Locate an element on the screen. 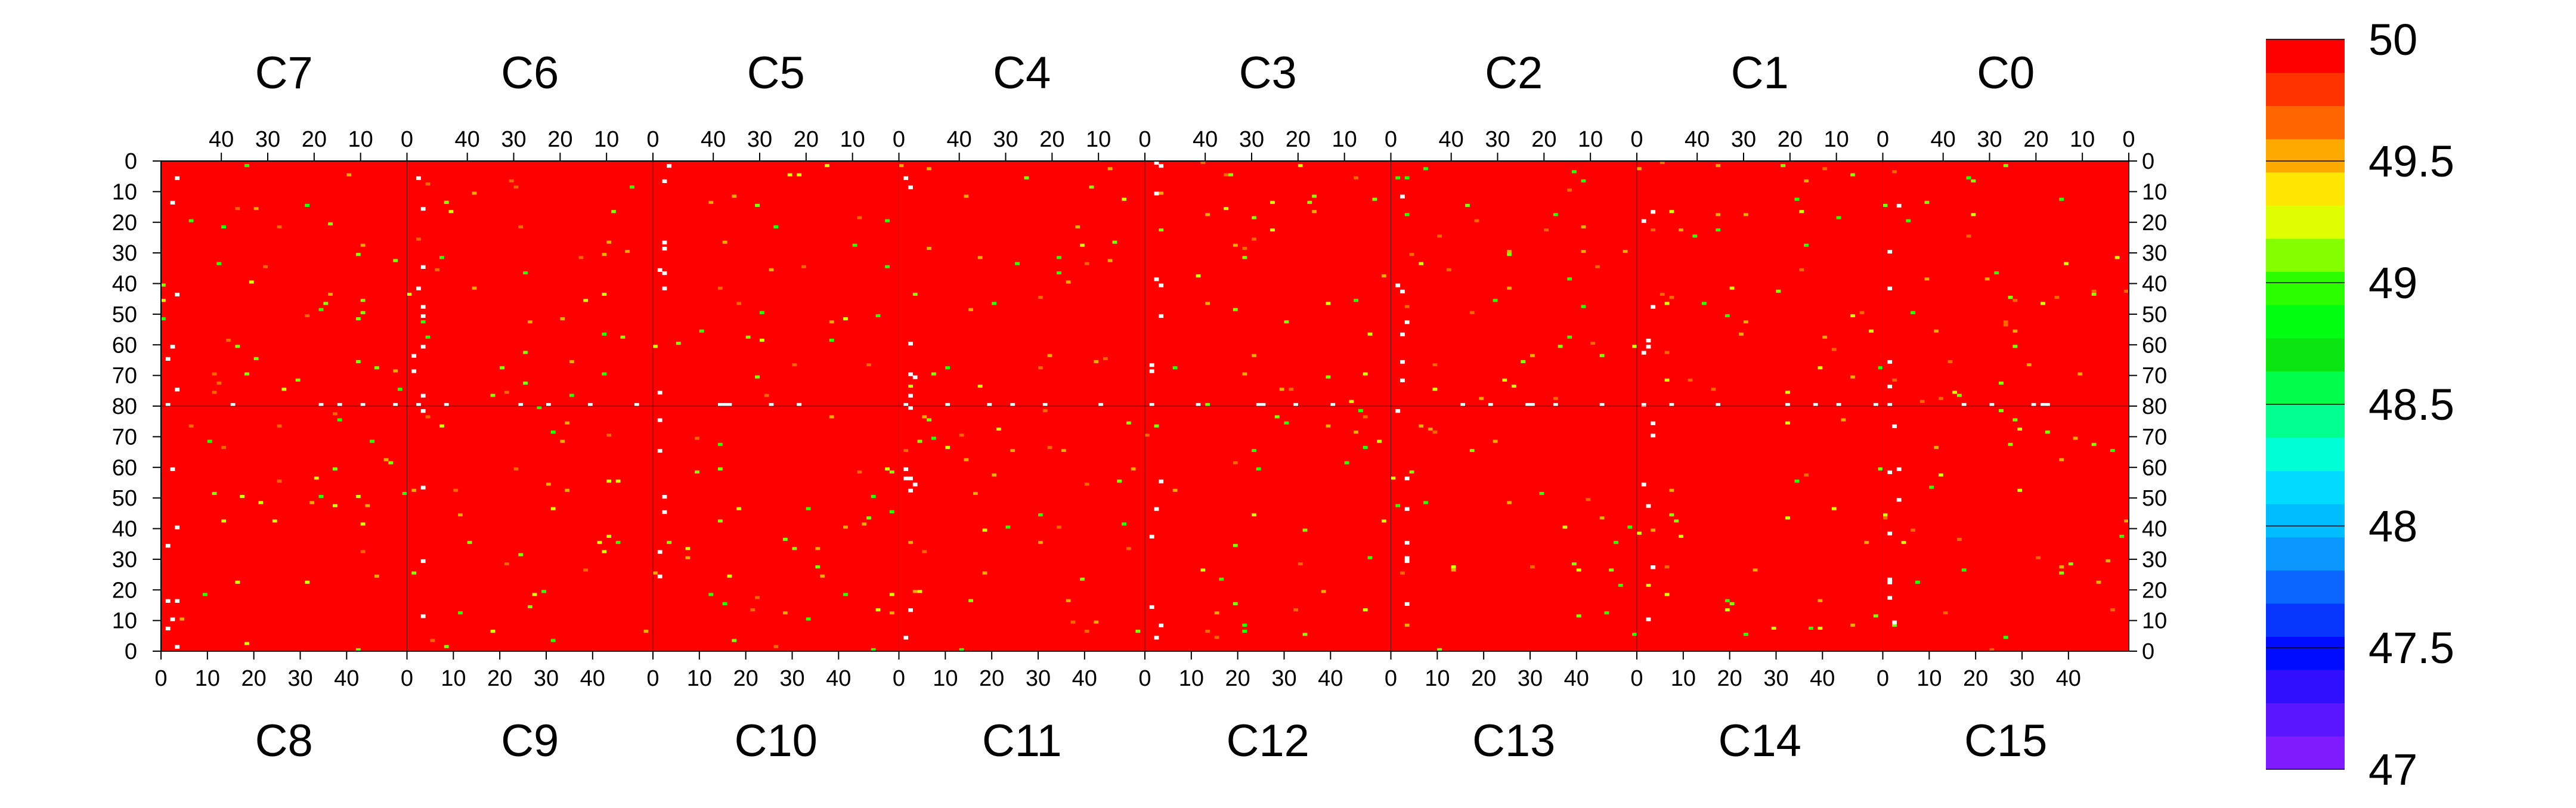 The width and height of the screenshot is (2576, 808). bottom-x-tick-label: 10 is located at coordinates (454, 679).